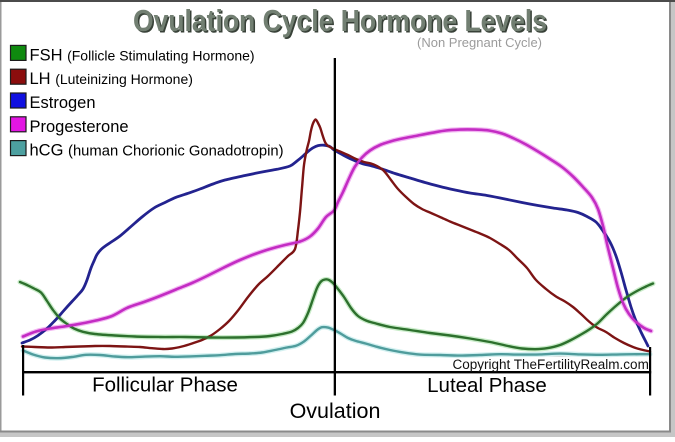  Describe the element at coordinates (63, 103) in the screenshot. I see `svg-text: Estrogen` at that location.